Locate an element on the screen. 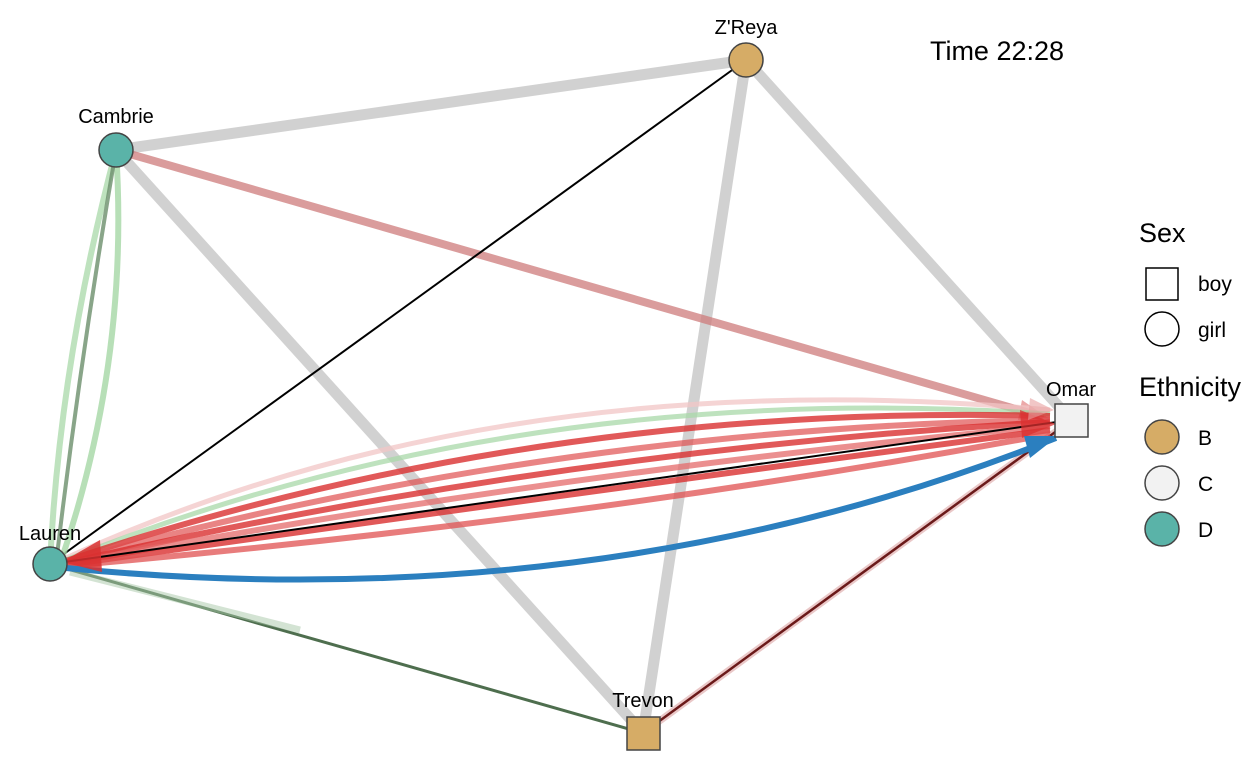  node-label-omar: Omar is located at coordinates (1071, 390).